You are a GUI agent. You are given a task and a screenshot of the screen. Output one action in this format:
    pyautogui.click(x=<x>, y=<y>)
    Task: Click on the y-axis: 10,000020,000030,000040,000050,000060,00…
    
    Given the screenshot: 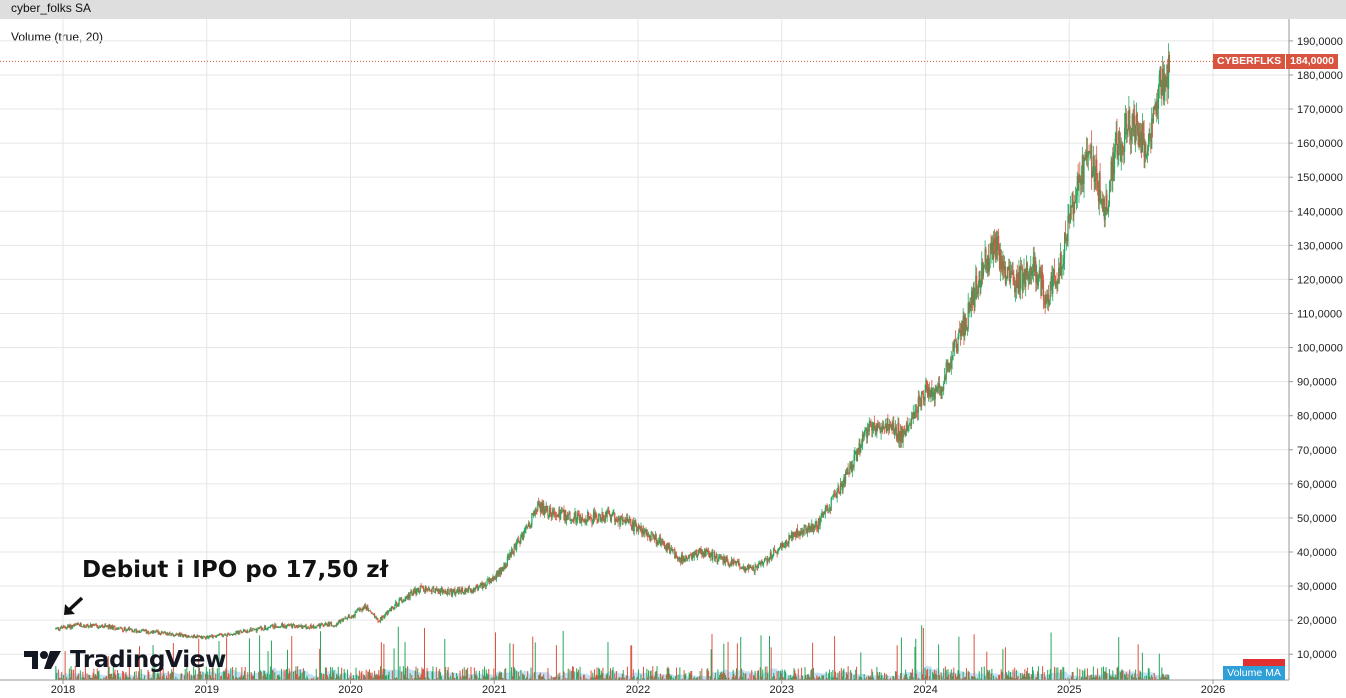 What is the action you would take?
    pyautogui.click(x=1315, y=349)
    